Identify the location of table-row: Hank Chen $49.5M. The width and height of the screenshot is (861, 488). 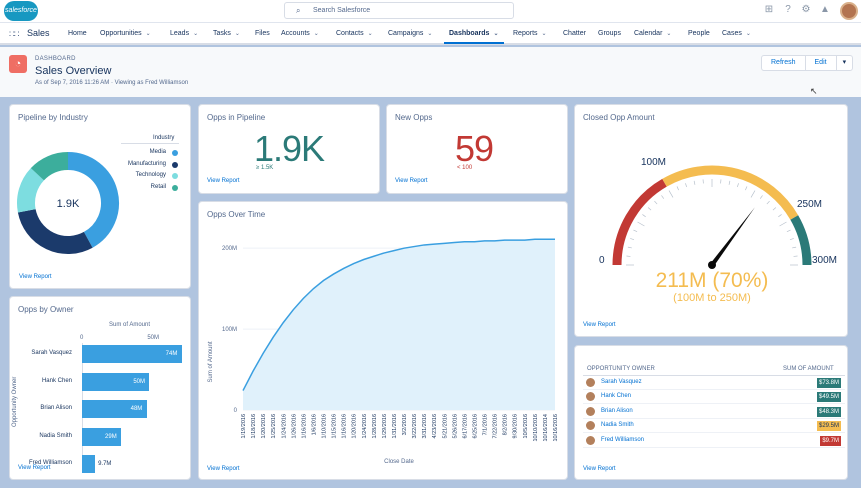
(714, 397).